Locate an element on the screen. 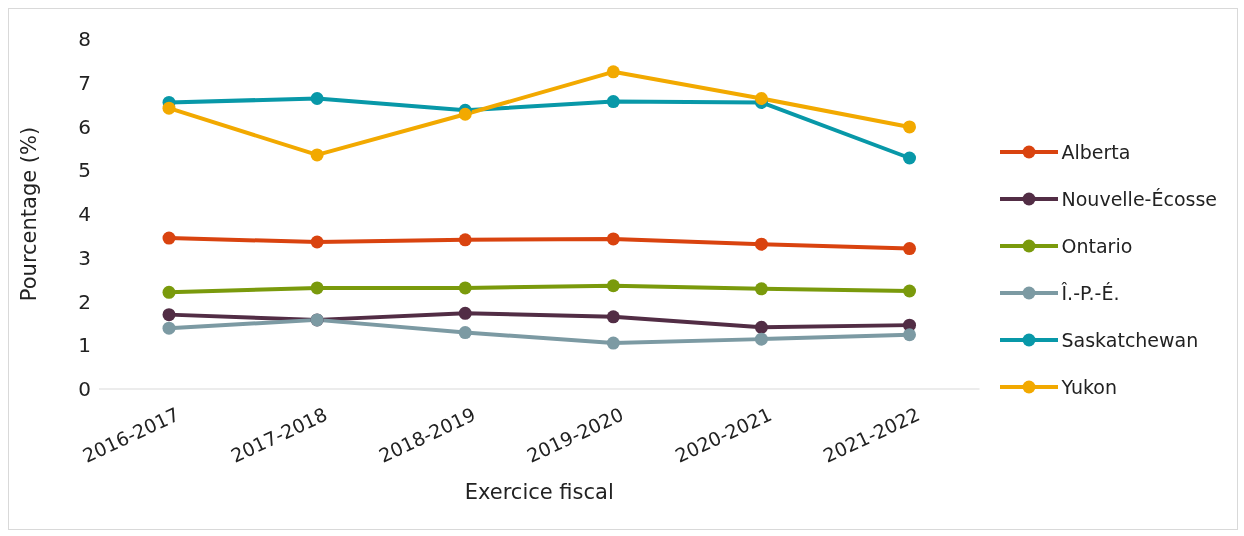  y-tick-label: 0 is located at coordinates (84, 389).